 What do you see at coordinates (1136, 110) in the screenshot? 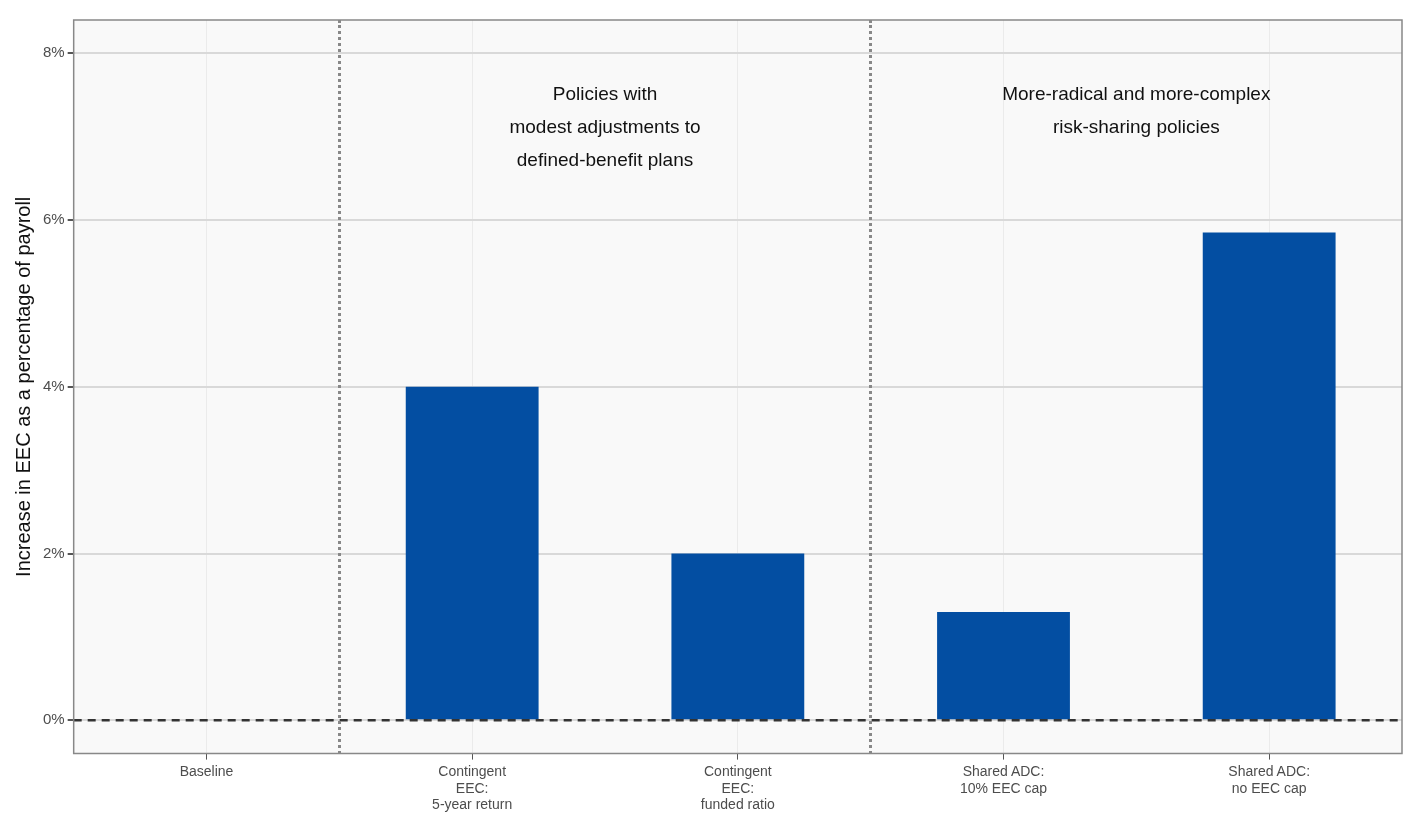
I see `annotation: More-radical and more-complex risk-sharing policies` at bounding box center [1136, 110].